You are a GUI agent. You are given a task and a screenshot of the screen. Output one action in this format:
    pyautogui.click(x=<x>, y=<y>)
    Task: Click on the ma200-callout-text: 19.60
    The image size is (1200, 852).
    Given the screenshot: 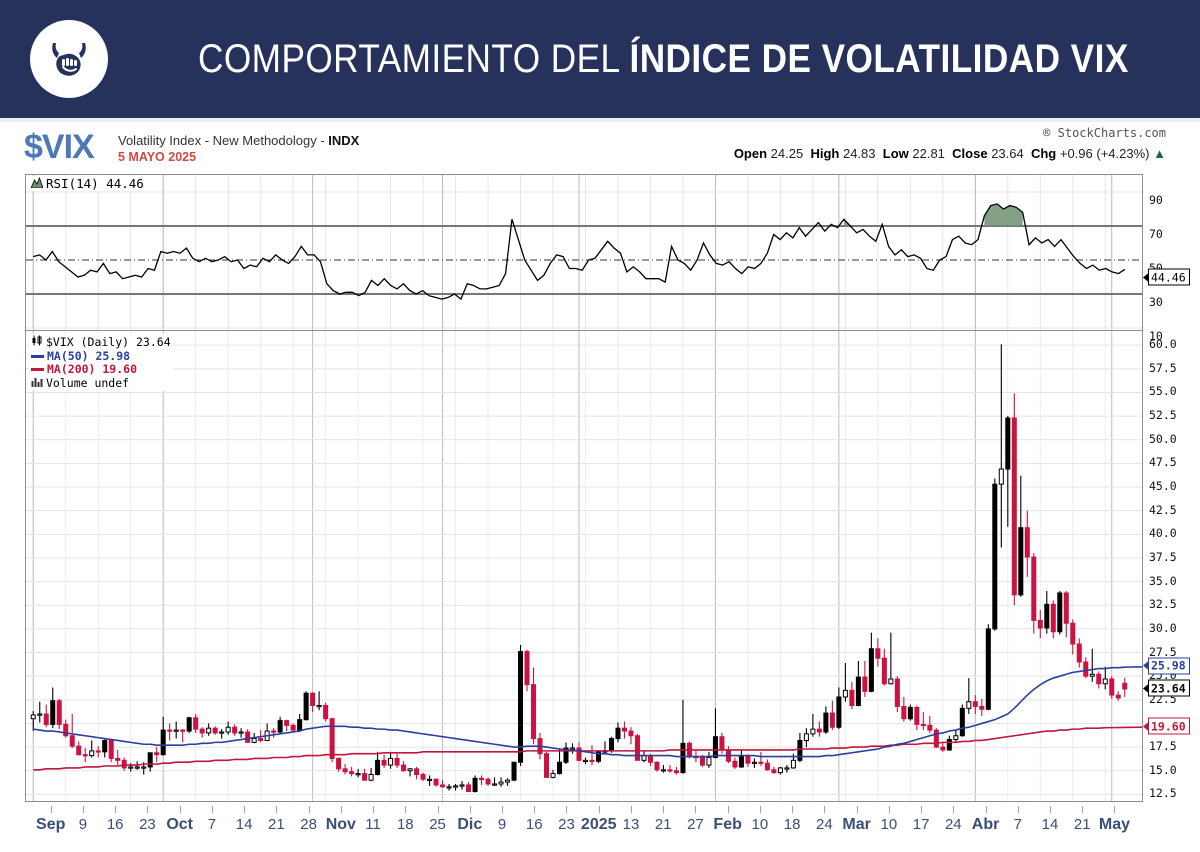 What is the action you would take?
    pyautogui.click(x=1168, y=726)
    